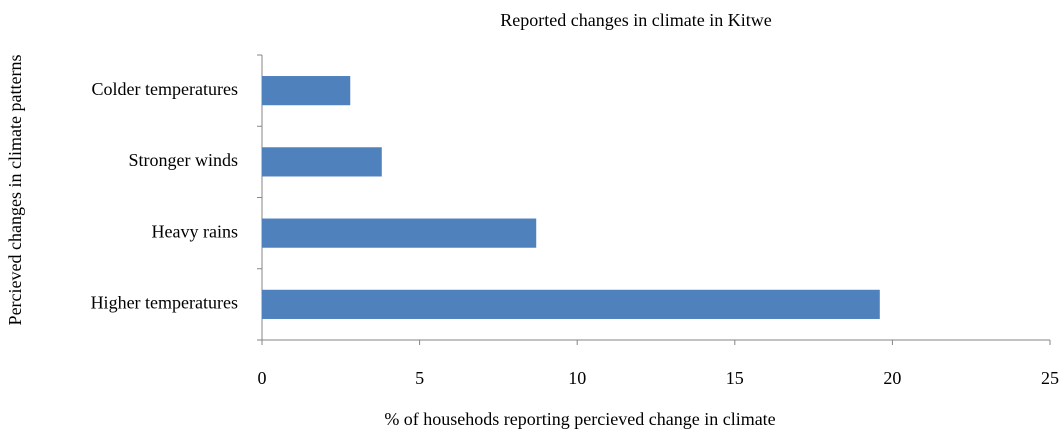 The image size is (1063, 435). Describe the element at coordinates (892, 378) in the screenshot. I see `x-tick-label: 20` at that location.